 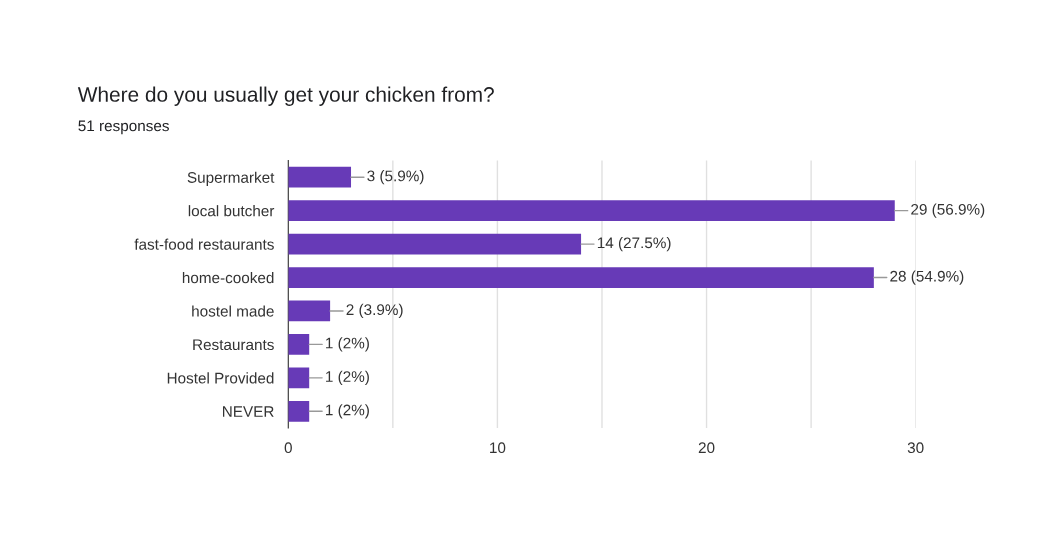 What do you see at coordinates (288, 448) in the screenshot?
I see `x-tick-label: 0` at bounding box center [288, 448].